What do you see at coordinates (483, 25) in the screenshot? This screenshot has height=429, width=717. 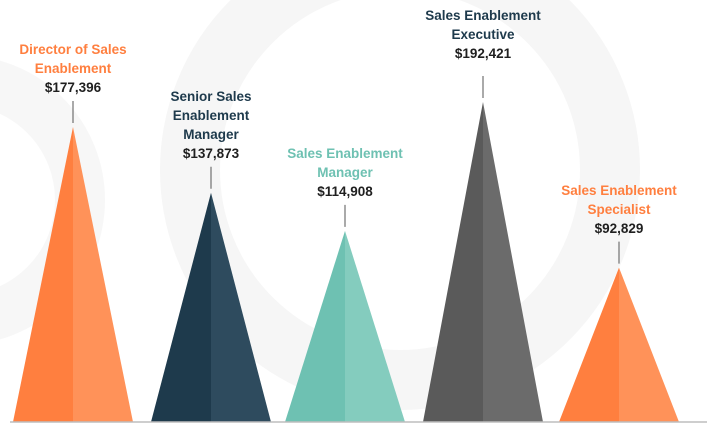 I see `category-label: Sales Enablement Executive` at bounding box center [483, 25].